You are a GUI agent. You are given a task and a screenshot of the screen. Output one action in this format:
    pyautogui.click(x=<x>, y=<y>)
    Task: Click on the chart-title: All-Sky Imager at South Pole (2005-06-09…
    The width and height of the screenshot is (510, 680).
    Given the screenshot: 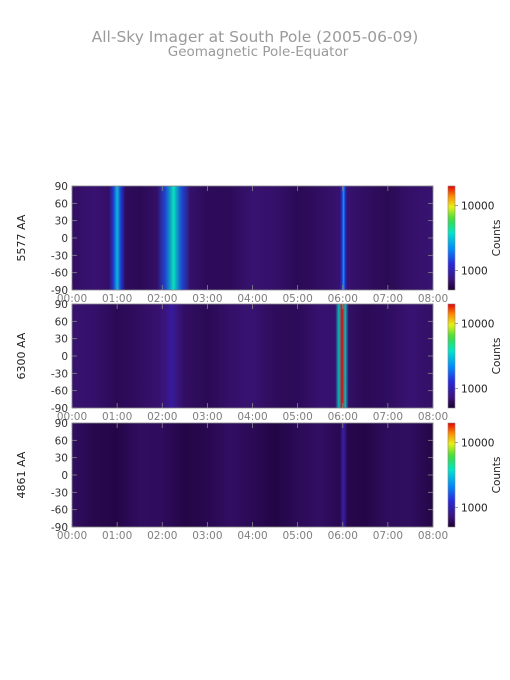 What is the action you would take?
    pyautogui.click(x=255, y=37)
    